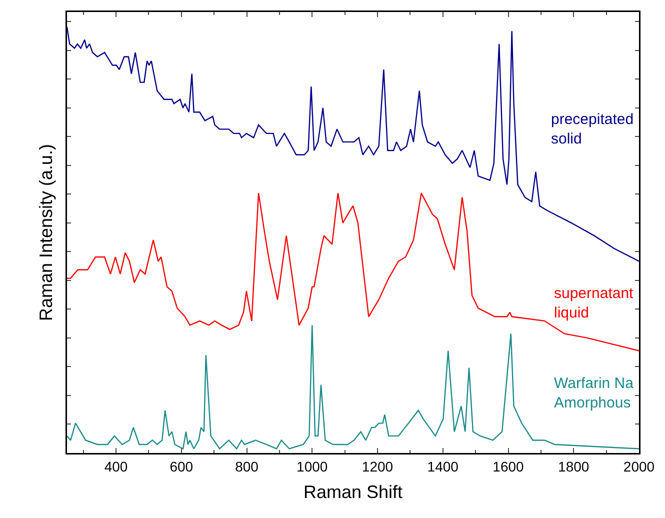 This screenshot has height=518, width=665. I want to click on x-tick-label: 400, so click(116, 466).